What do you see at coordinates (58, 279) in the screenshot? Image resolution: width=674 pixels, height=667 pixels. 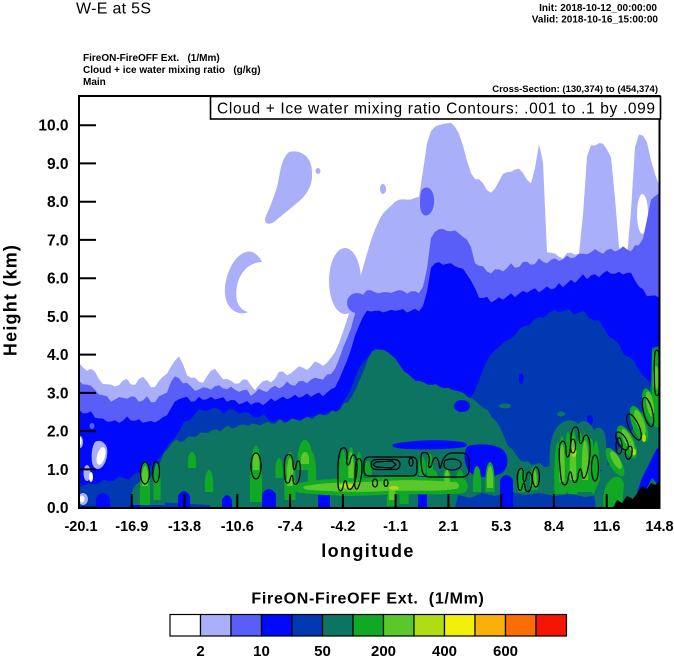 I see `svg-text: 6.0` at bounding box center [58, 279].